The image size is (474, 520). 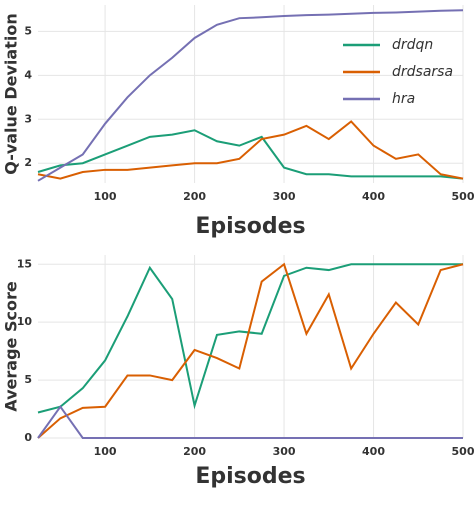 What do you see at coordinates (28, 162) in the screenshot?
I see `y-tick-label: 2` at bounding box center [28, 162].